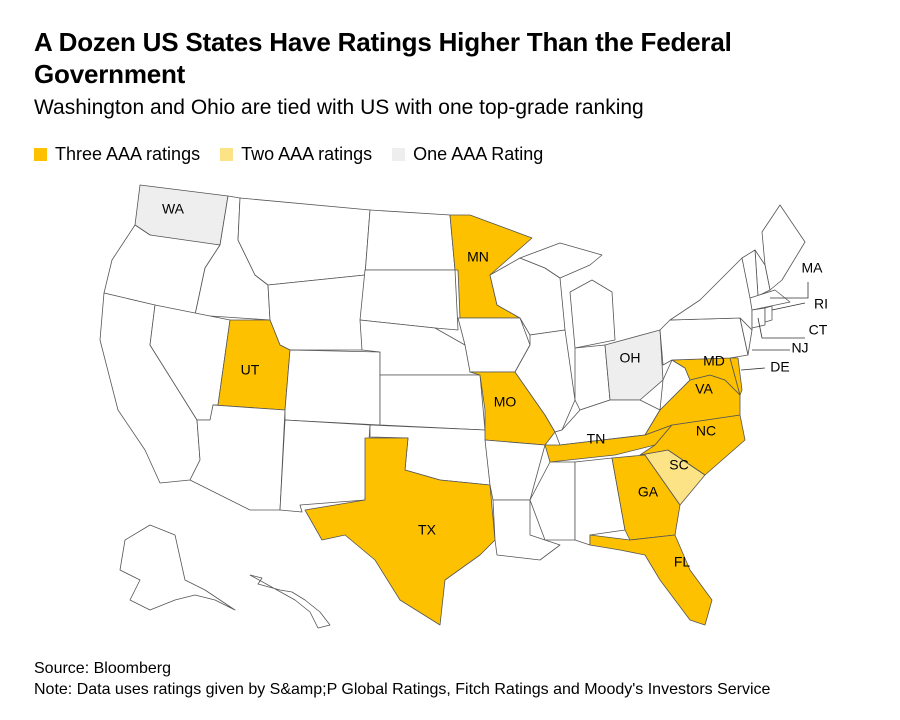  I want to click on state-ma, so click(770, 300).